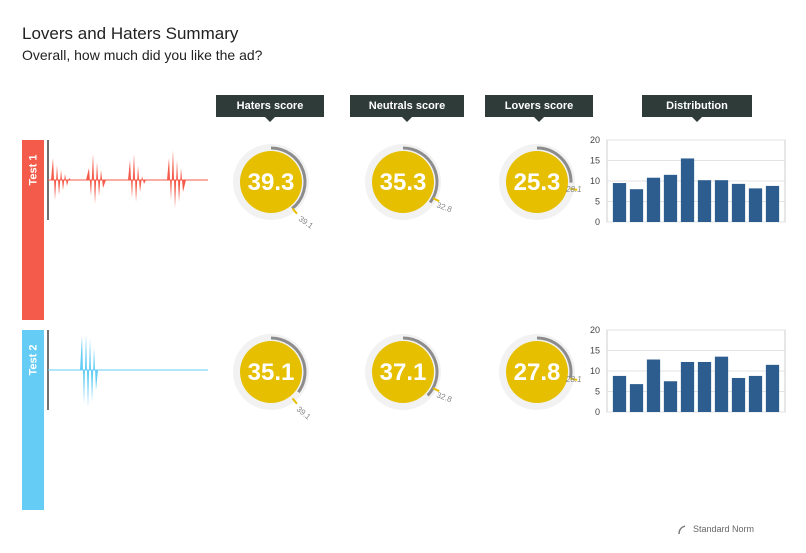 This screenshot has height=553, width=806. I want to click on test-2-bar: Test 2, so click(33, 420).